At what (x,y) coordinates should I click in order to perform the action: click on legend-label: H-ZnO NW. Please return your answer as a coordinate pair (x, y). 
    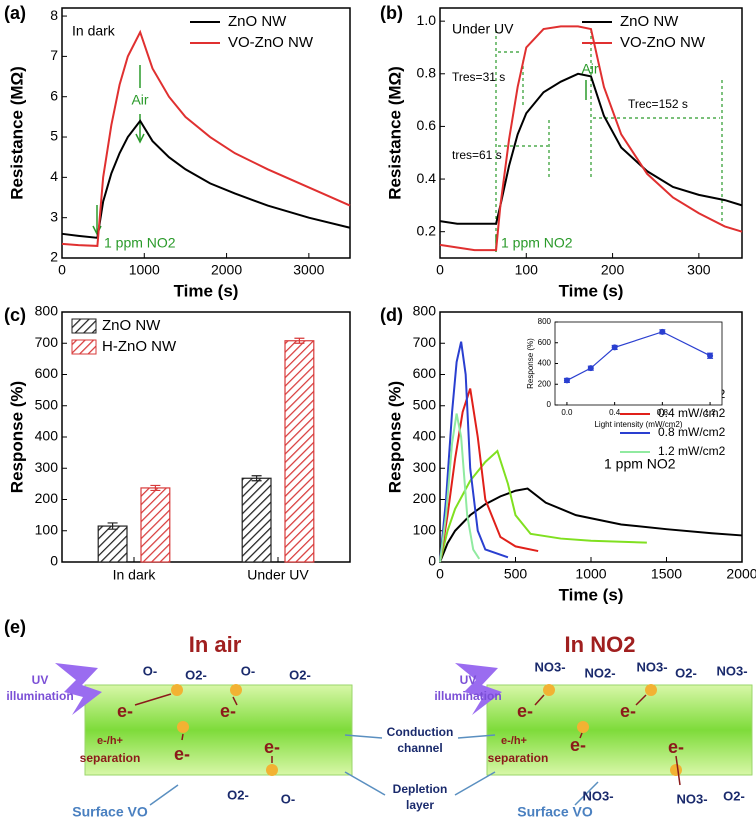
    Looking at the image, I should click on (139, 346).